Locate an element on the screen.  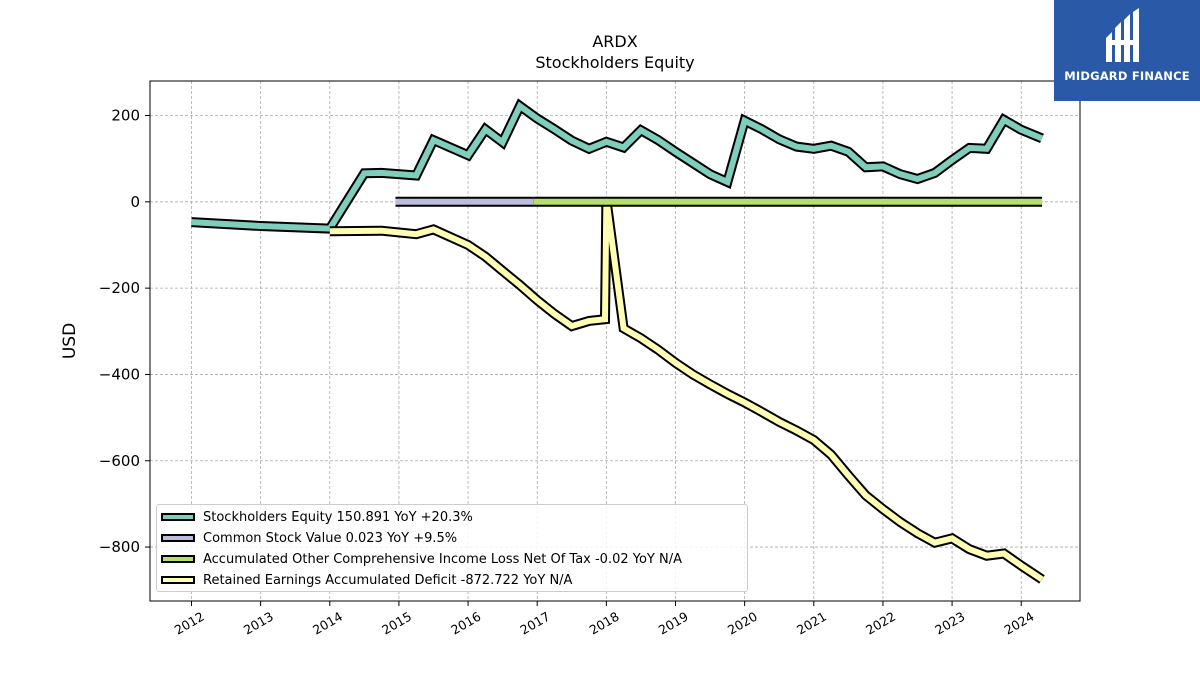
legend-item: Stockholders Equity 150.891 YoY +20.3% is located at coordinates (317, 517).